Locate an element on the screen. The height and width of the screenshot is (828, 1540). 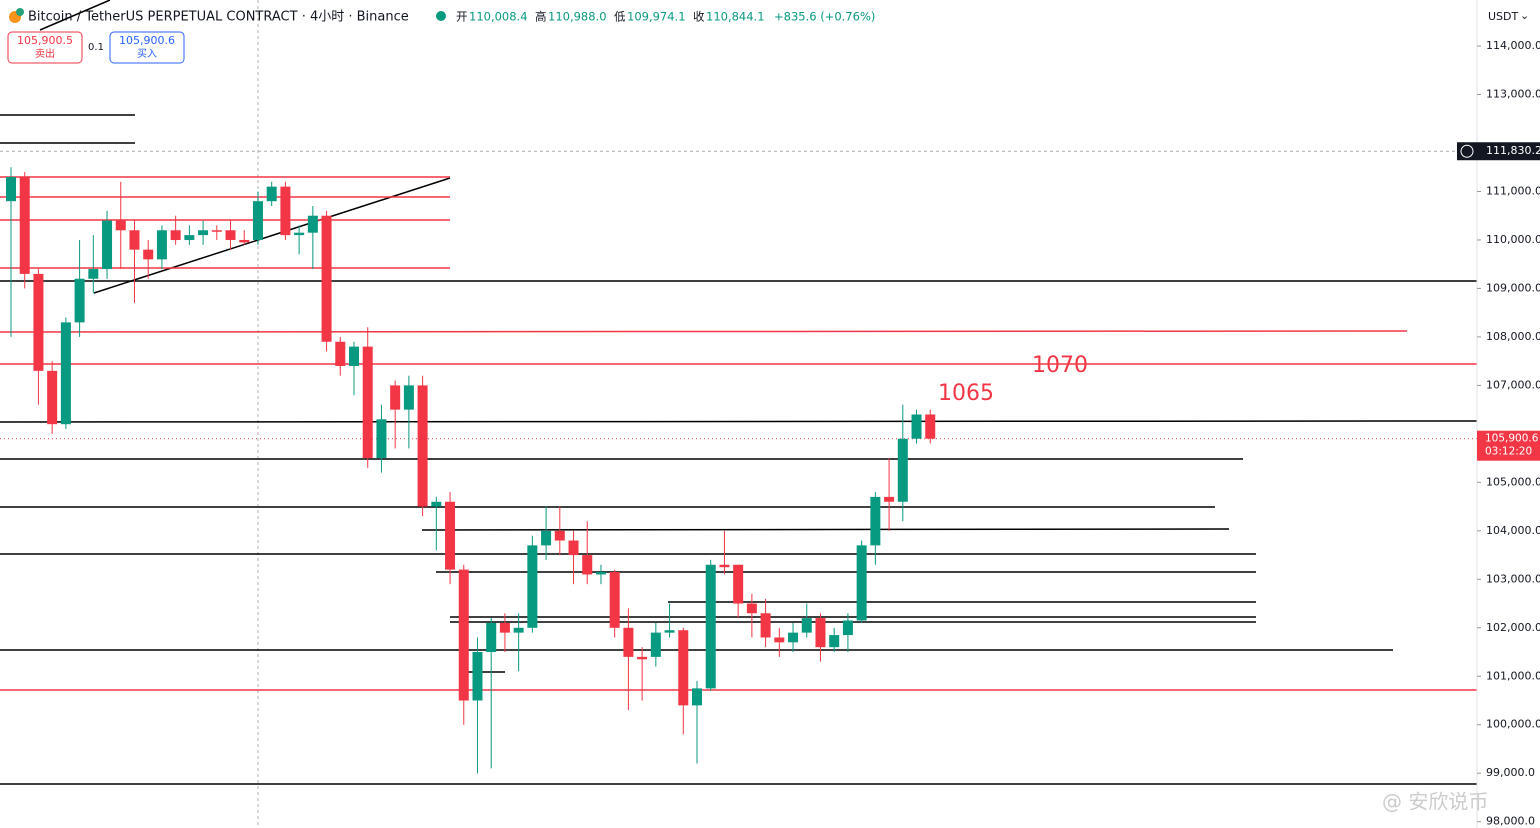
sell-button is located at coordinates (45, 47).